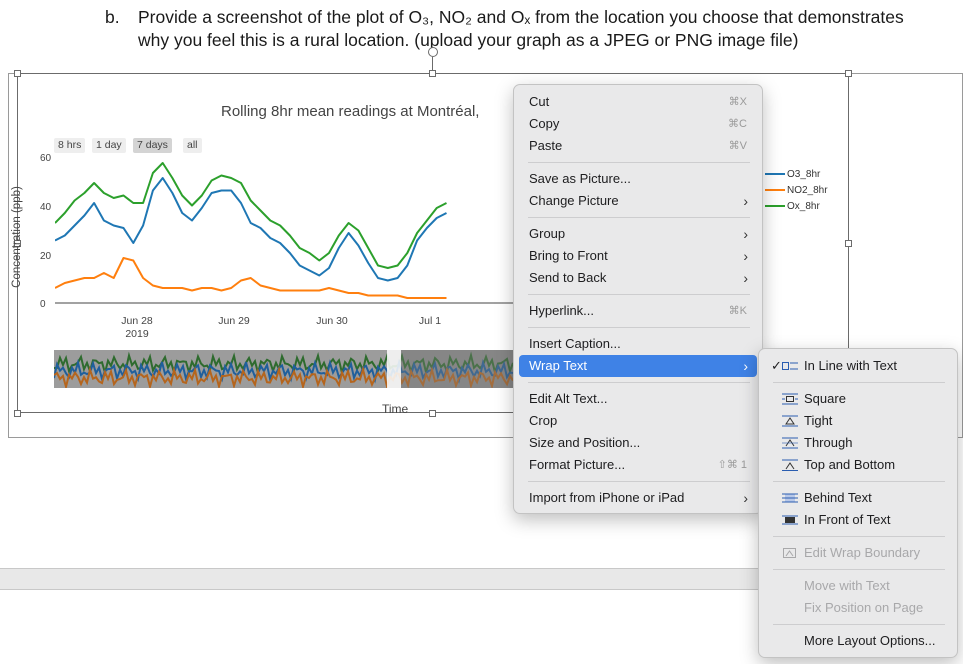  Describe the element at coordinates (547, 233) in the screenshot. I see `menu-item-label: Group` at that location.